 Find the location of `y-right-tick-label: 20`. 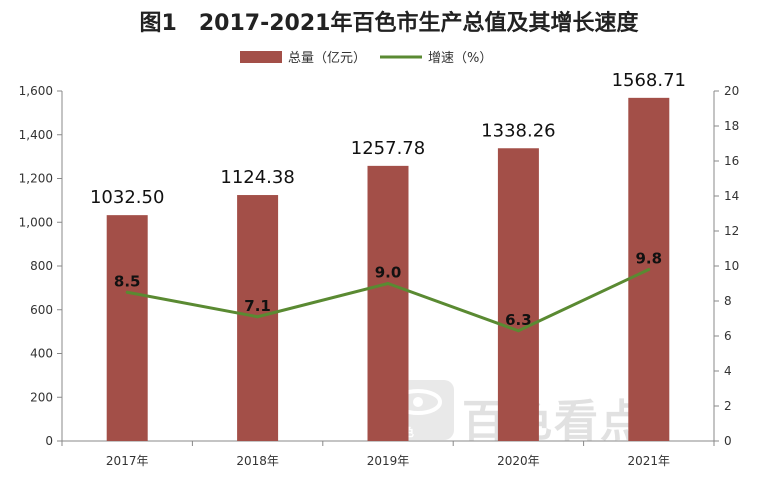

y-right-tick-label: 20 is located at coordinates (731, 91).